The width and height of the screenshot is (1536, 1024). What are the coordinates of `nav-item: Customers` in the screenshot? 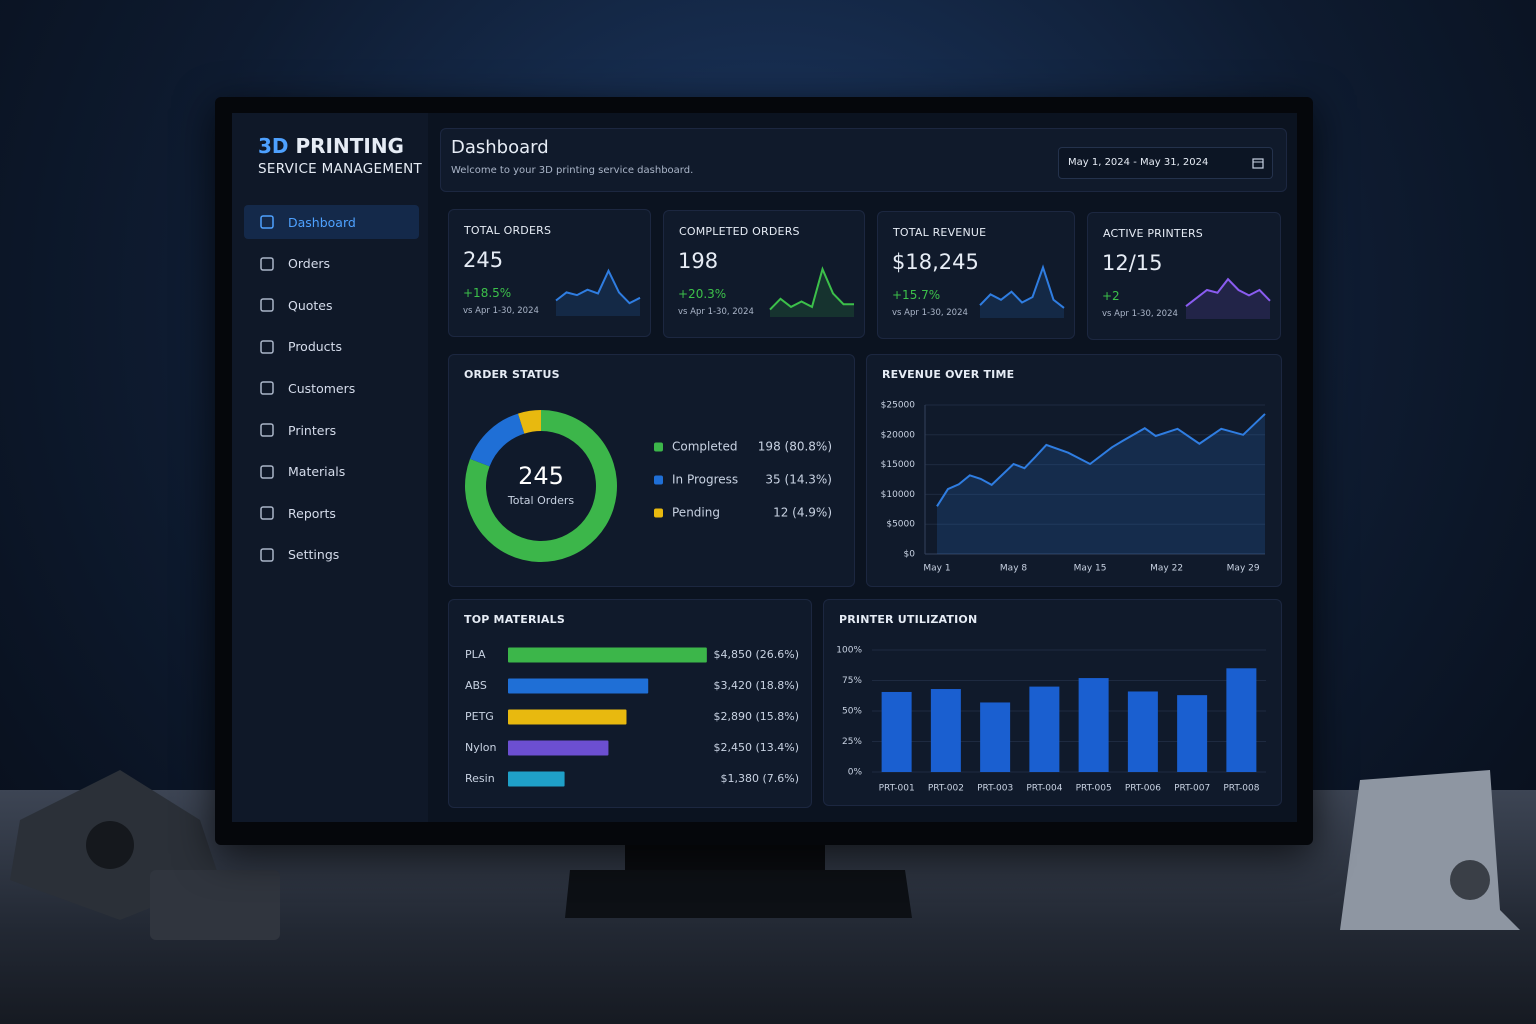 It's located at (331, 388).